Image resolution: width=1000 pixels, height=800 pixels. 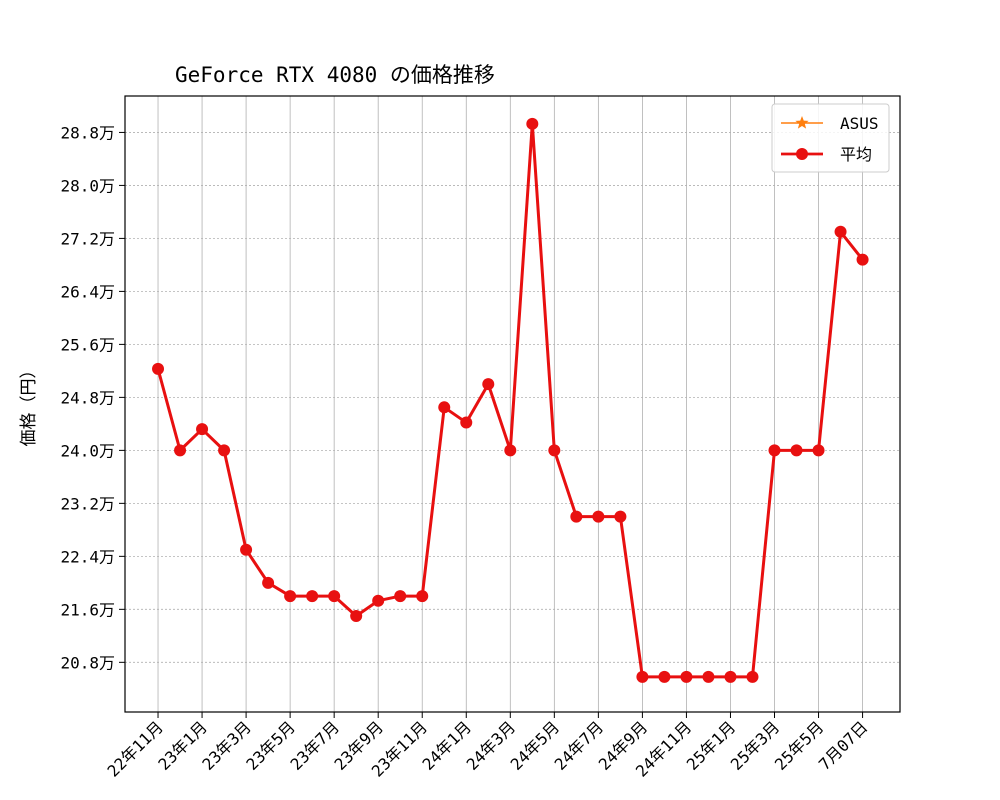 I want to click on y-axis-label: 価格（円）, so click(x=29, y=404).